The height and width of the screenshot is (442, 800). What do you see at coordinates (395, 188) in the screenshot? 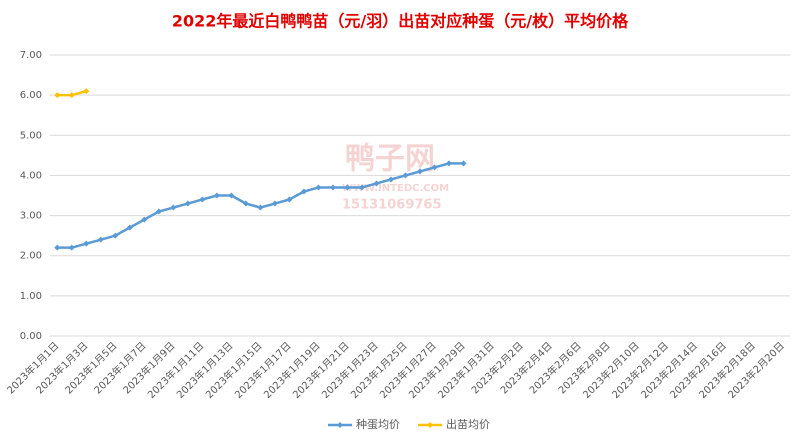
I see `watermark-text: WWW.INTEDC.COM` at bounding box center [395, 188].